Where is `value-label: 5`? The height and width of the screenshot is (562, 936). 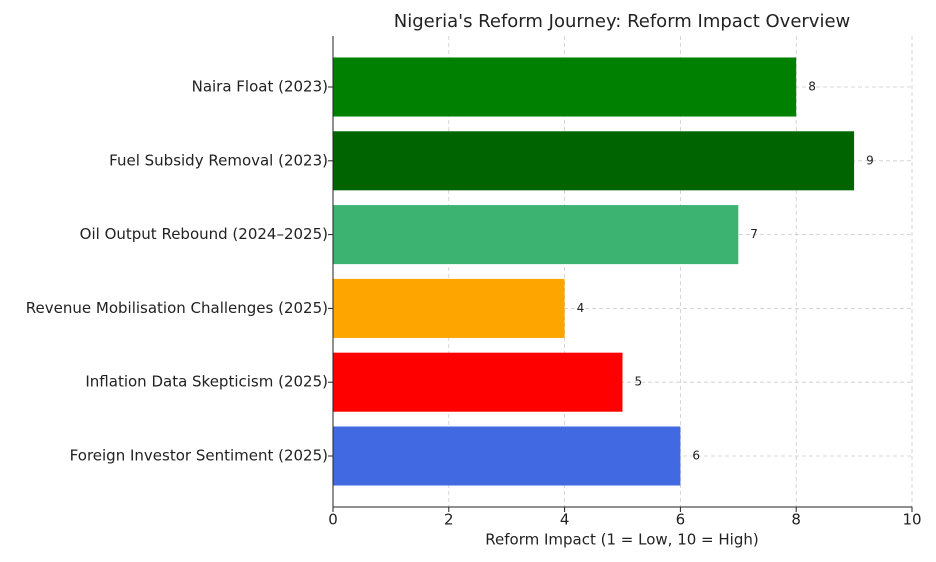
value-label: 5 is located at coordinates (639, 382).